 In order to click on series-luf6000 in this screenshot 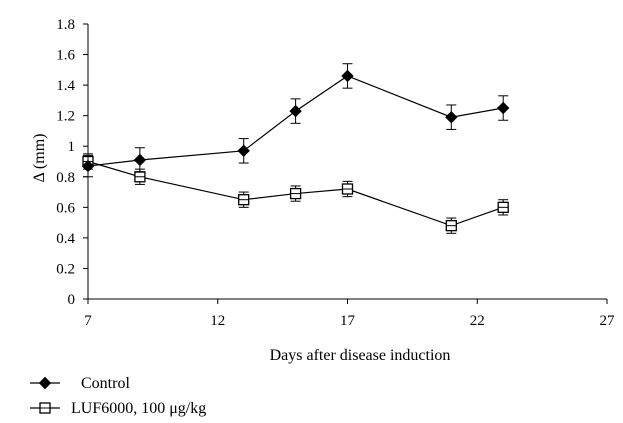, I will do `click(295, 193)`.